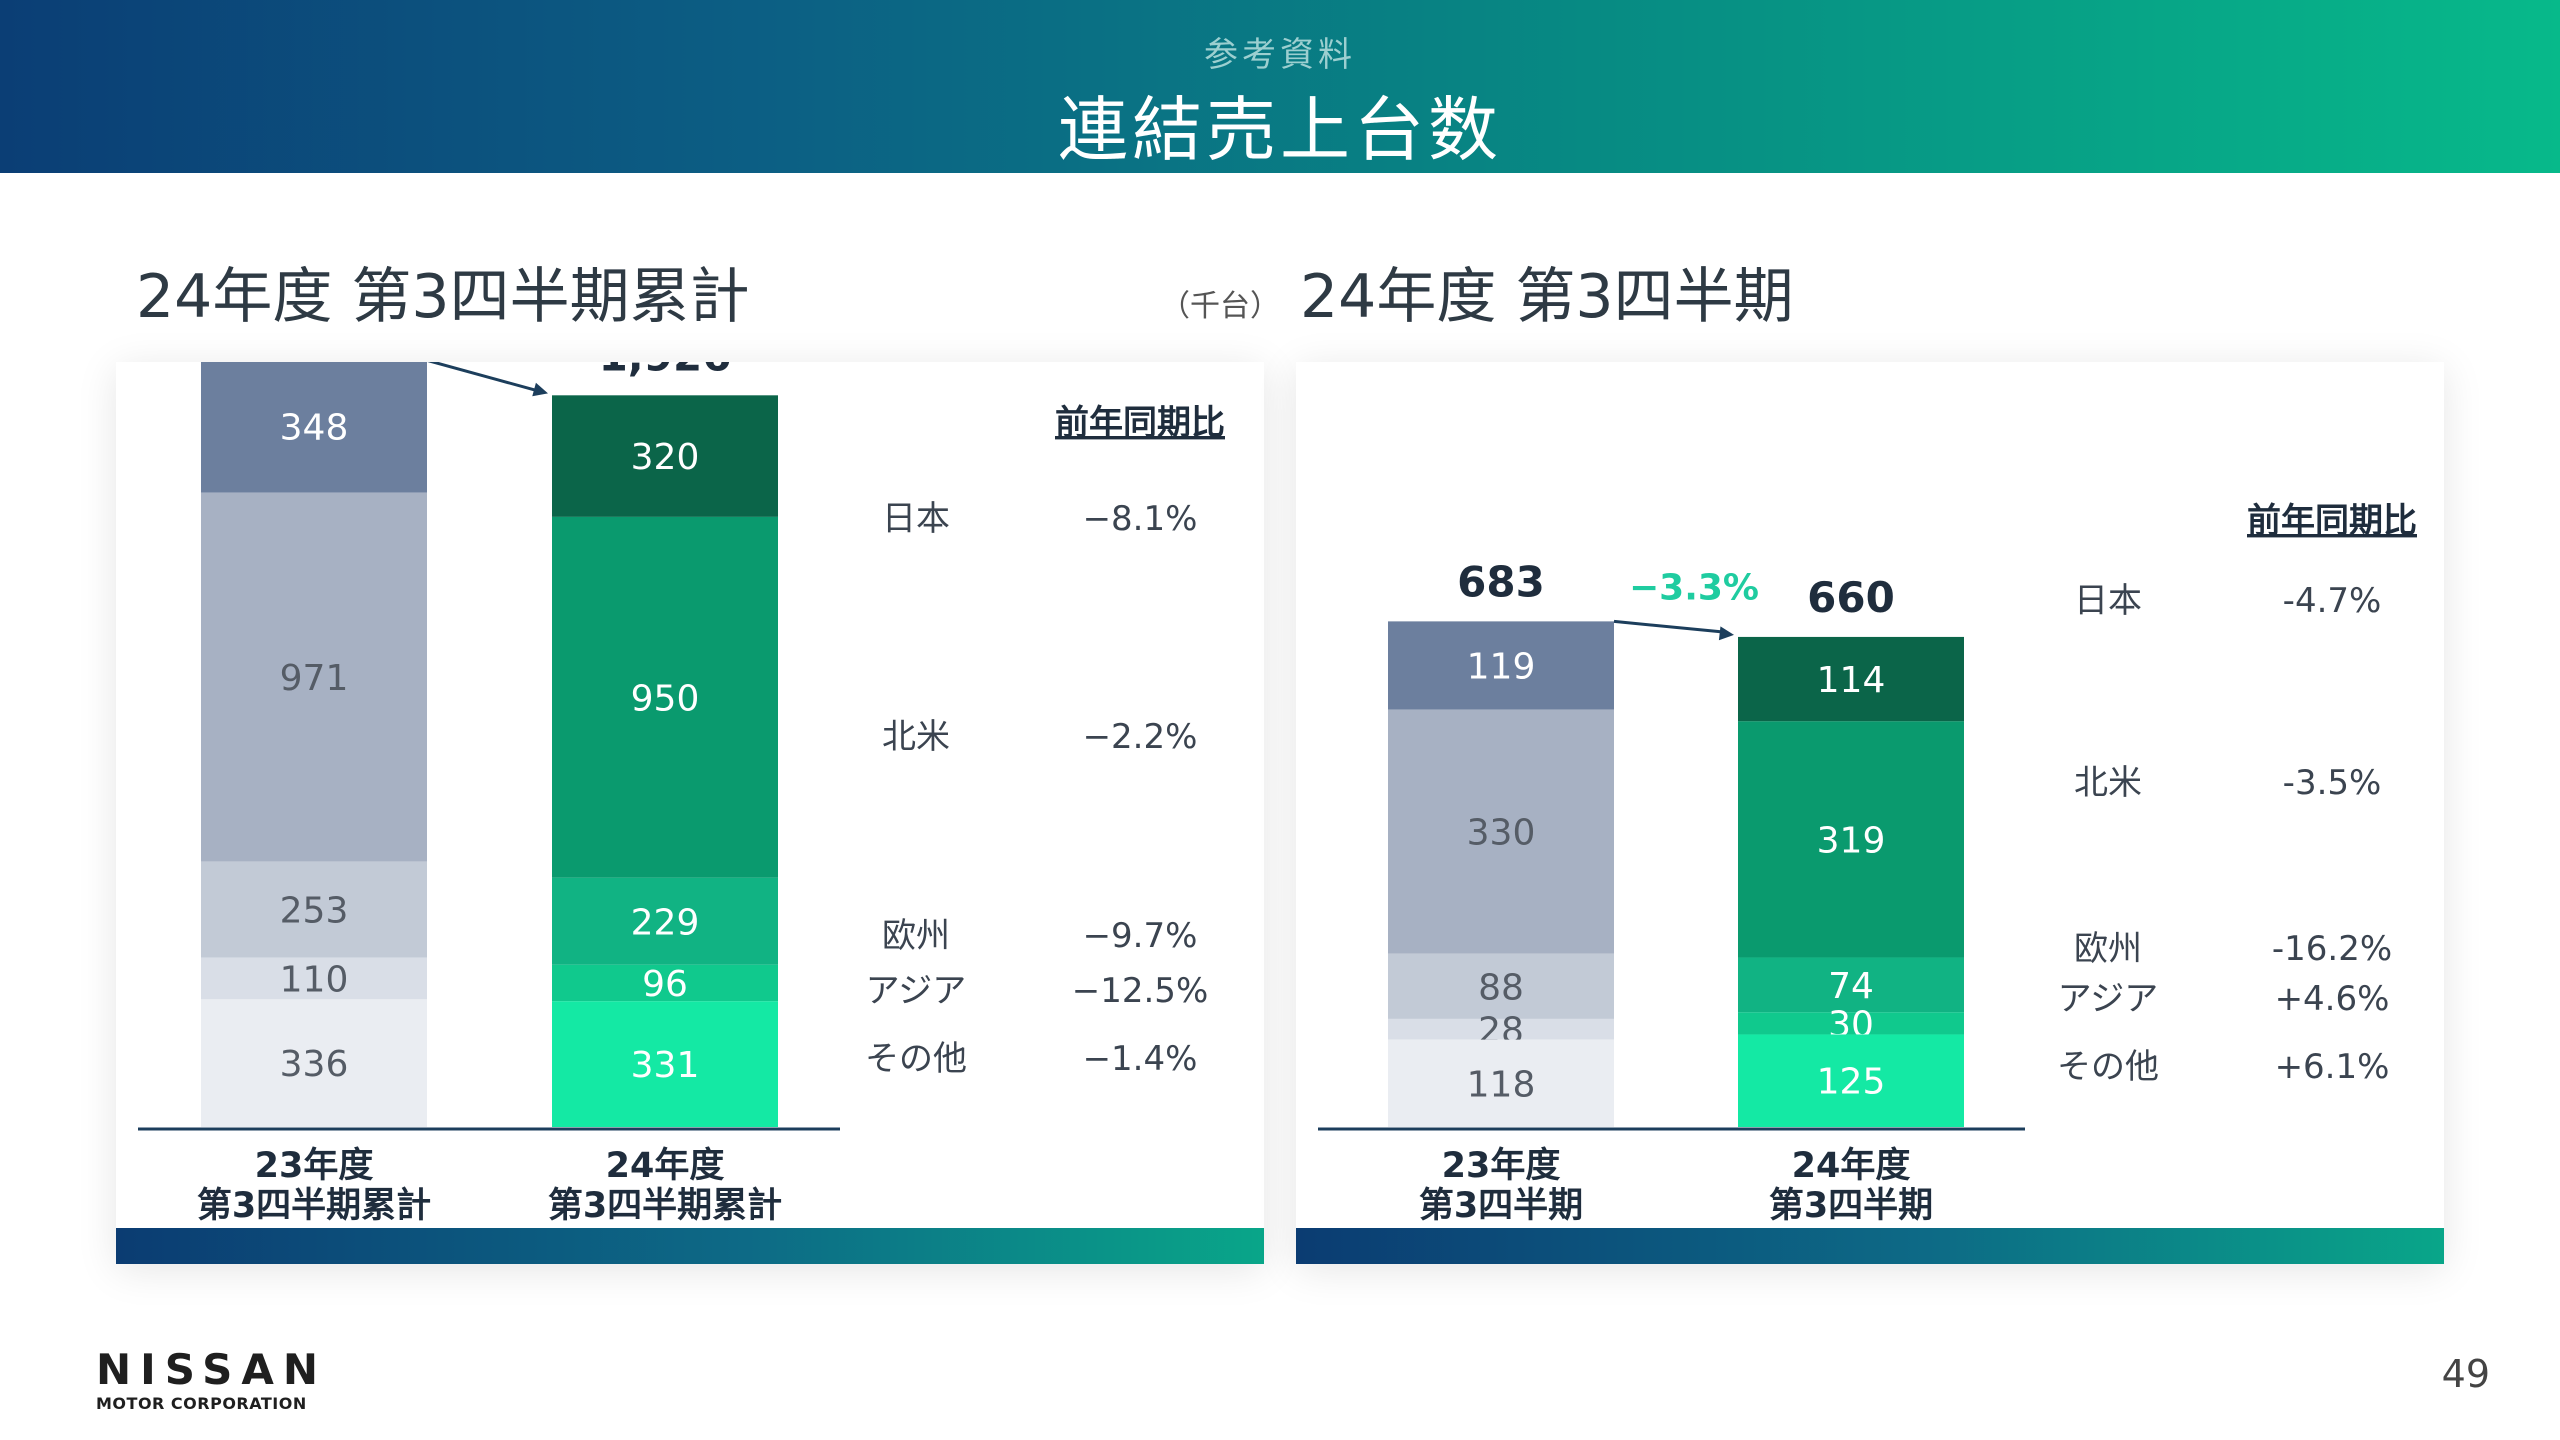 This screenshot has width=2560, height=1440. What do you see at coordinates (443, 297) in the screenshot?
I see `left-section-title: 24年度 第3四半期累計` at bounding box center [443, 297].